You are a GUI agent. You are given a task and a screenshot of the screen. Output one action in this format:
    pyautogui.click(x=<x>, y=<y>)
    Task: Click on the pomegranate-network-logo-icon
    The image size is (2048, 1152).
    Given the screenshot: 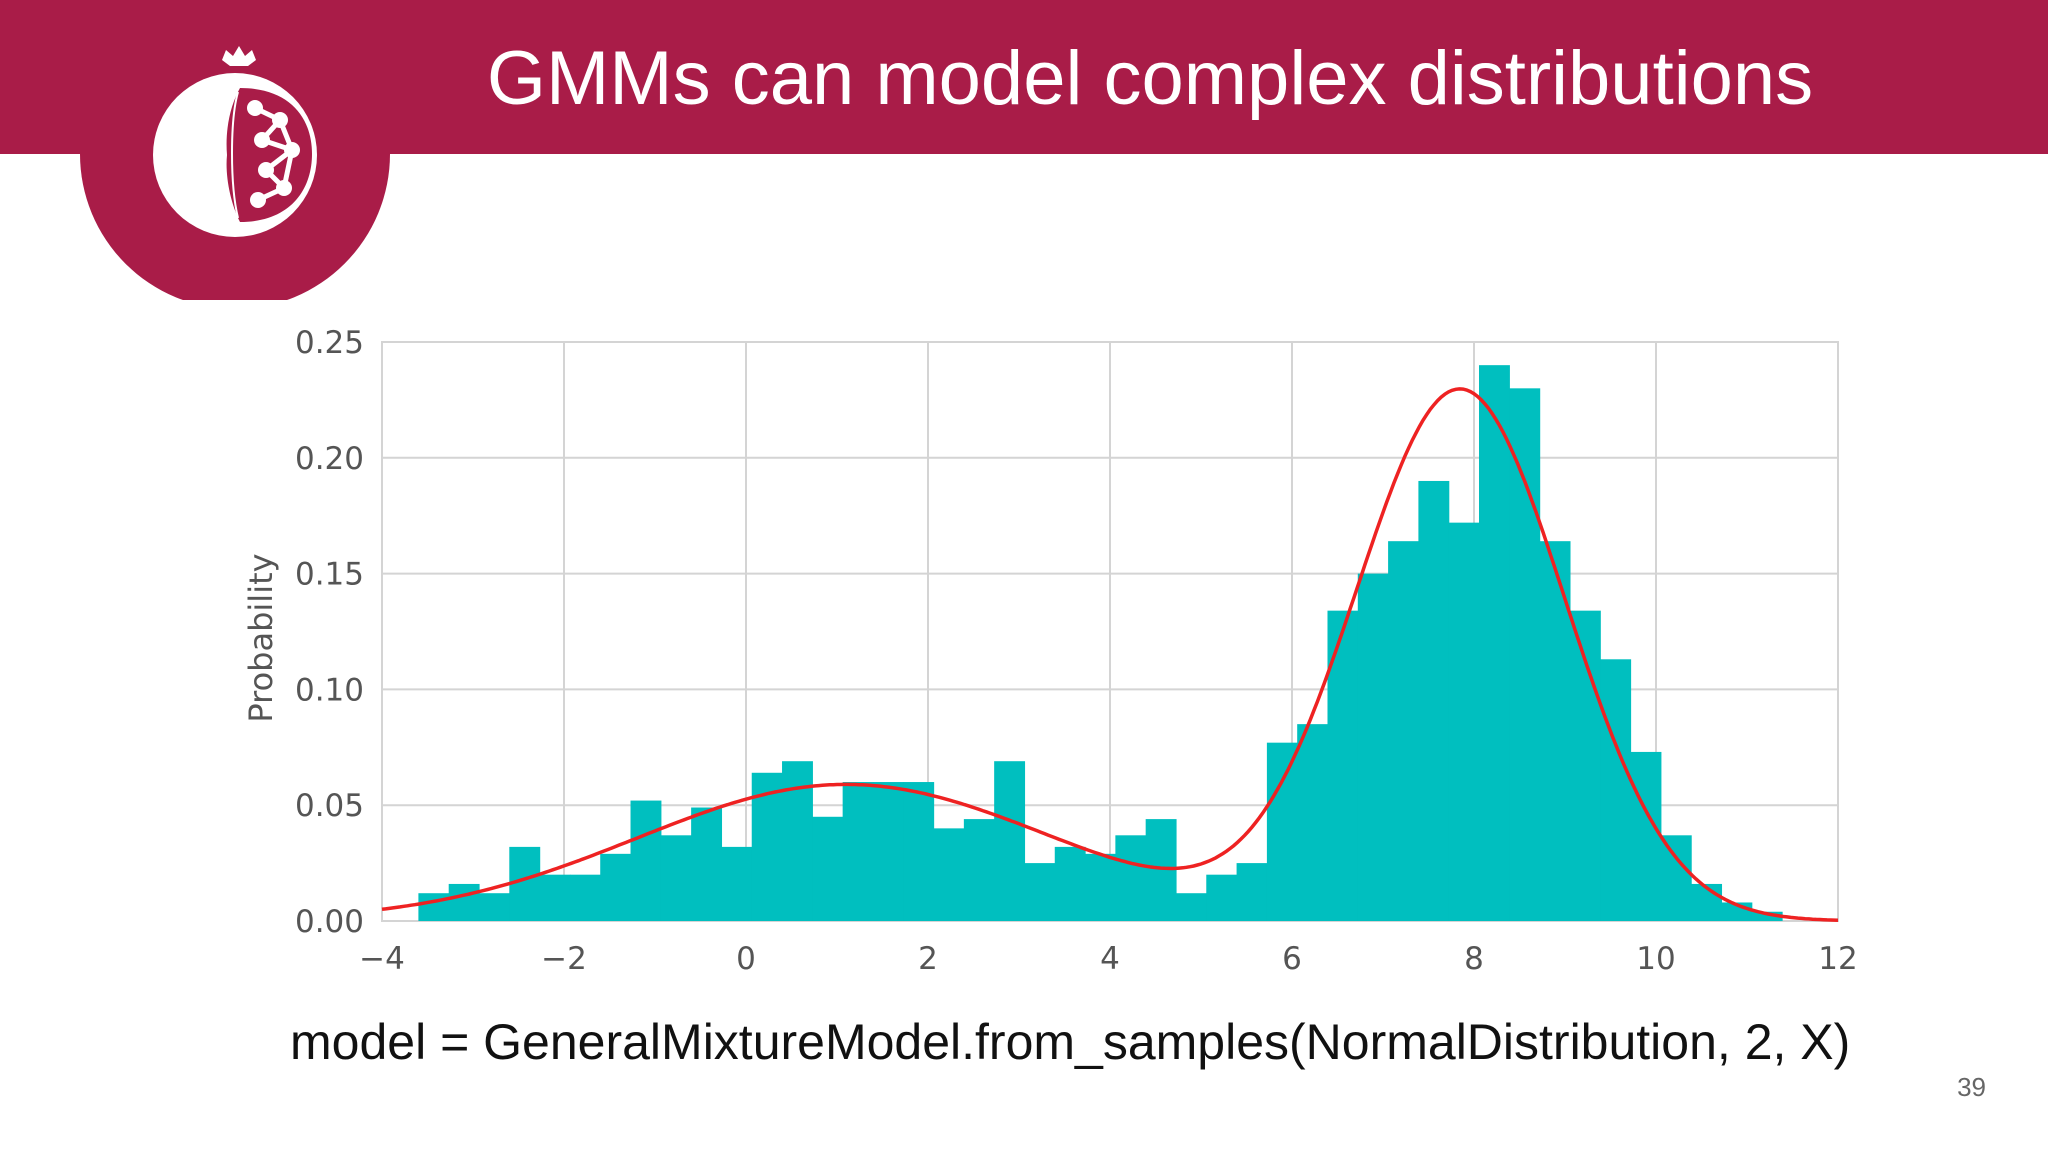 What is the action you would take?
    pyautogui.click(x=235, y=173)
    